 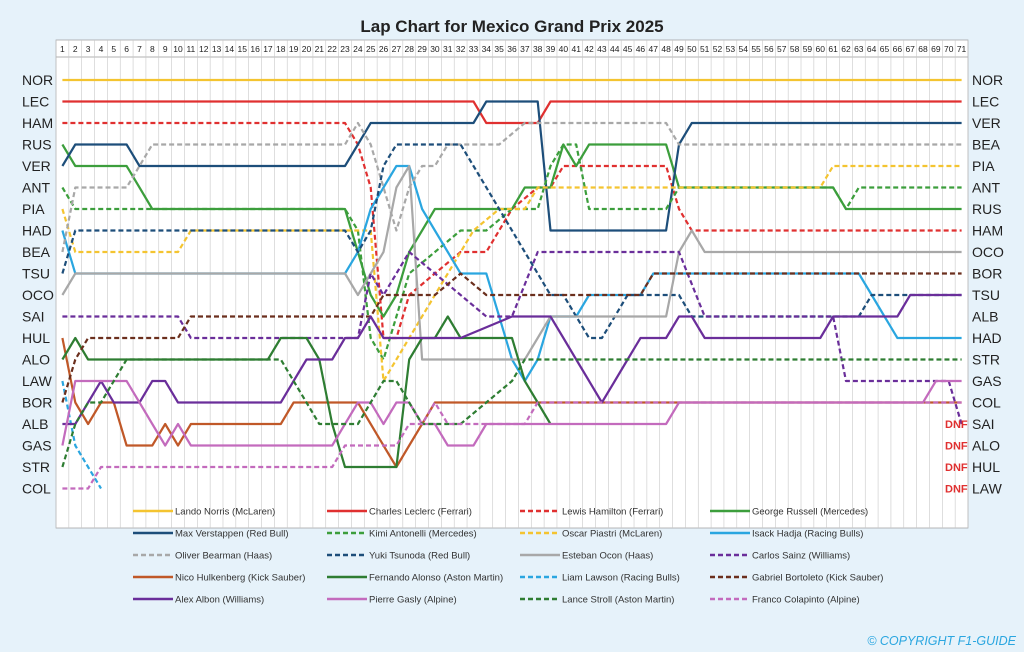 I want to click on lap-number-label: 5, so click(x=113, y=49).